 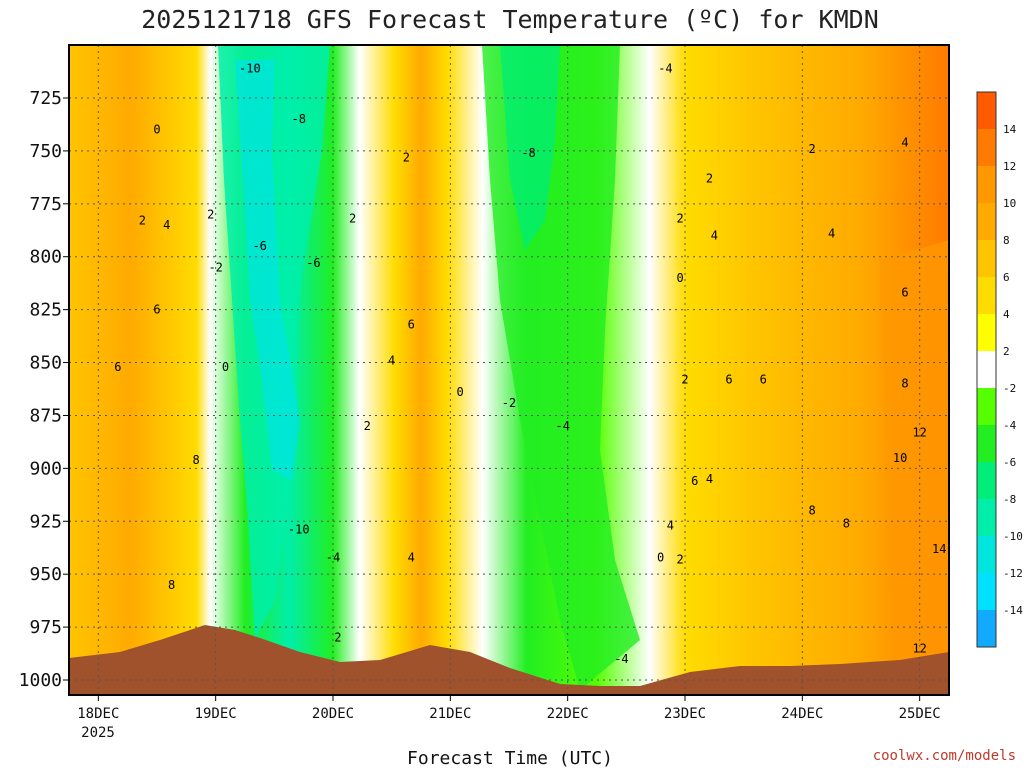 I want to click on x-tick-label: 20DEC, so click(x=333, y=714).